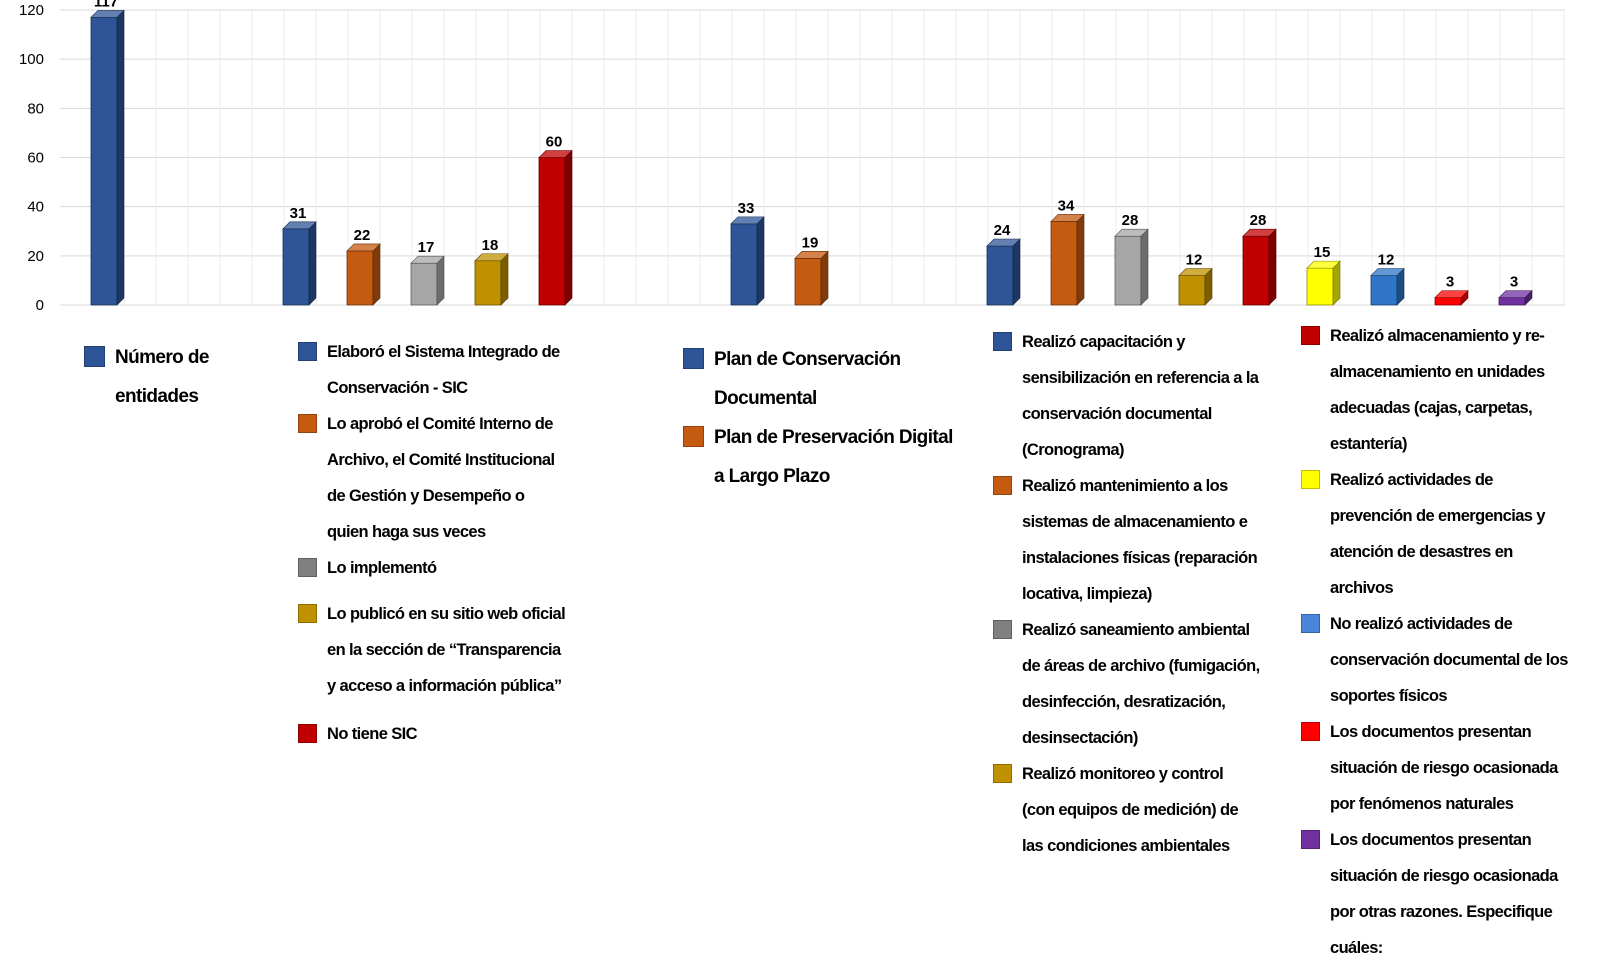  Describe the element at coordinates (1140, 378) in the screenshot. I see `legend-label-line: sensibilización en referencia a la` at that location.